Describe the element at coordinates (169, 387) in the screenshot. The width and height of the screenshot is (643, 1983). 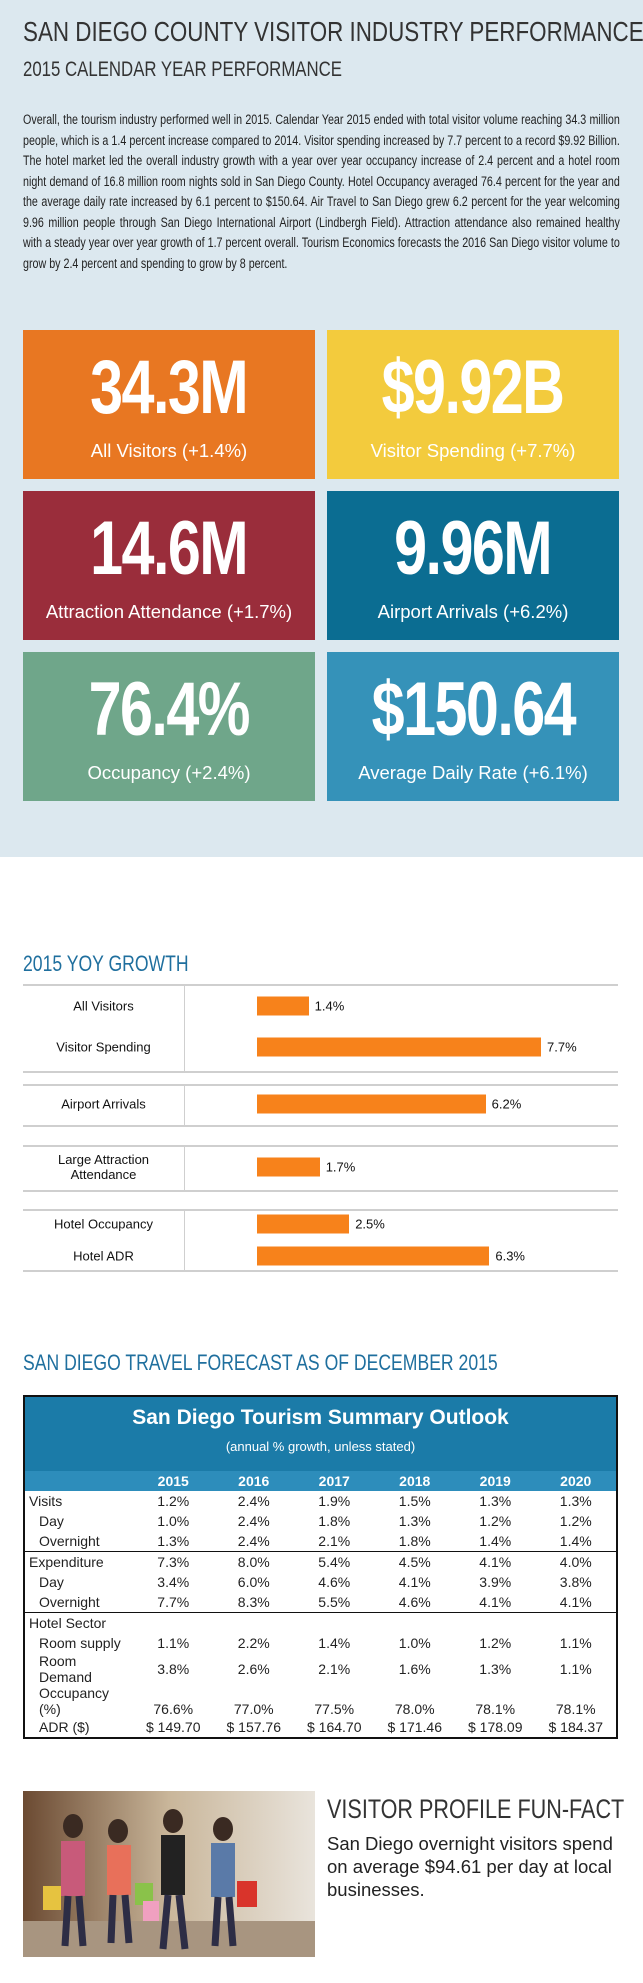
I see `kpi-value: 34.3M` at that location.